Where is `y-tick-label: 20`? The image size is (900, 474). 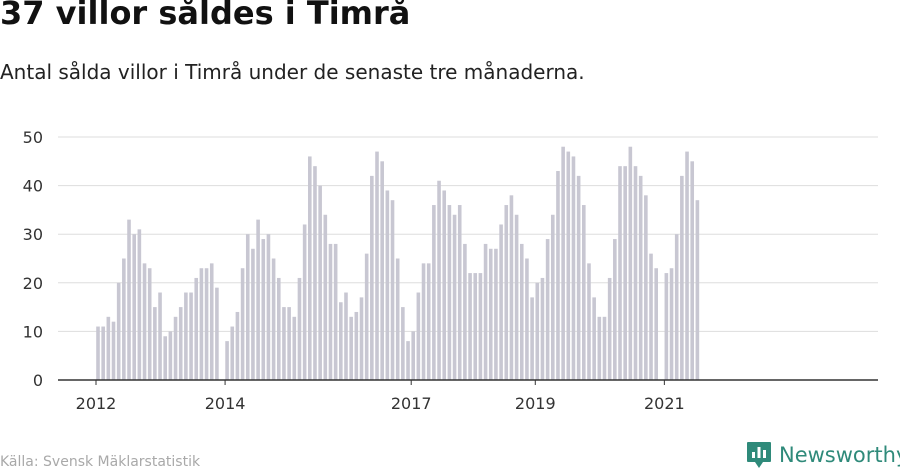
y-tick-label: 20 is located at coordinates (33, 283).